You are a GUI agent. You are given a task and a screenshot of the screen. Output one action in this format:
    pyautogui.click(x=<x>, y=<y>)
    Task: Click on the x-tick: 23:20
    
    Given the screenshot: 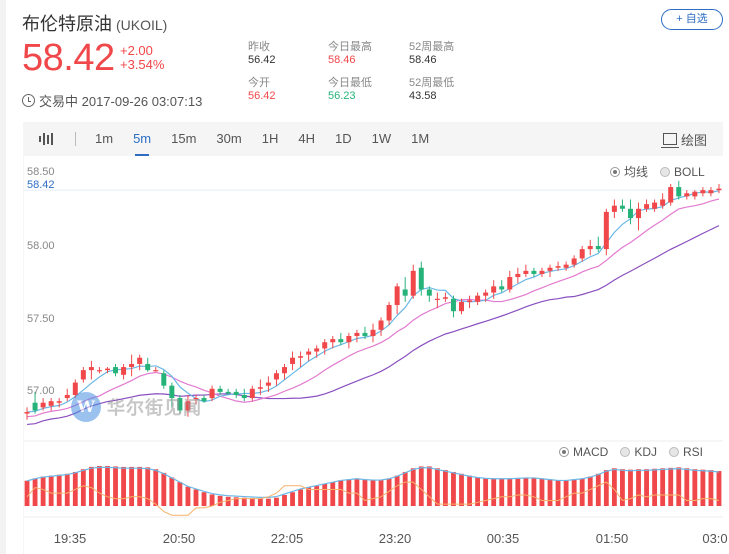 What is the action you would take?
    pyautogui.click(x=395, y=538)
    